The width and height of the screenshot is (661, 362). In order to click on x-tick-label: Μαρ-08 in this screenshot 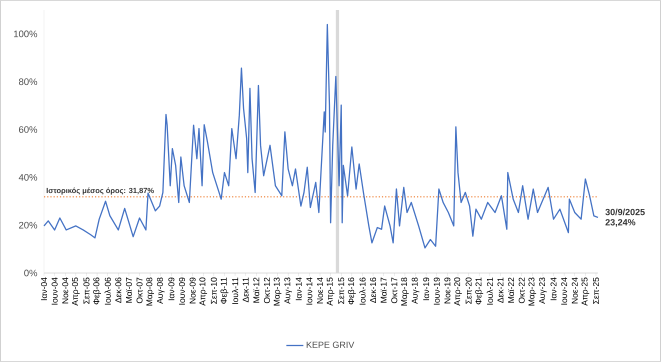, I will do `click(150, 292)`.